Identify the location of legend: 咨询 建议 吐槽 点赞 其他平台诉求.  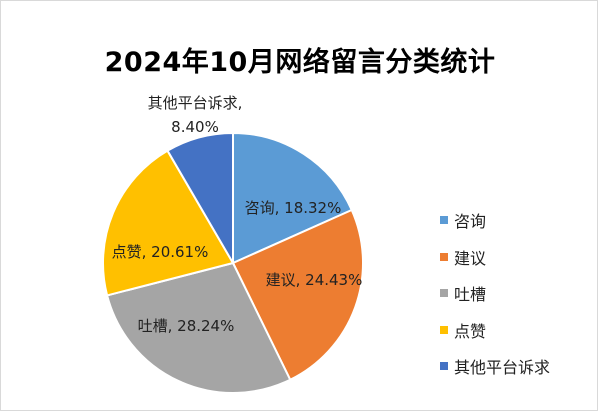
(515, 293).